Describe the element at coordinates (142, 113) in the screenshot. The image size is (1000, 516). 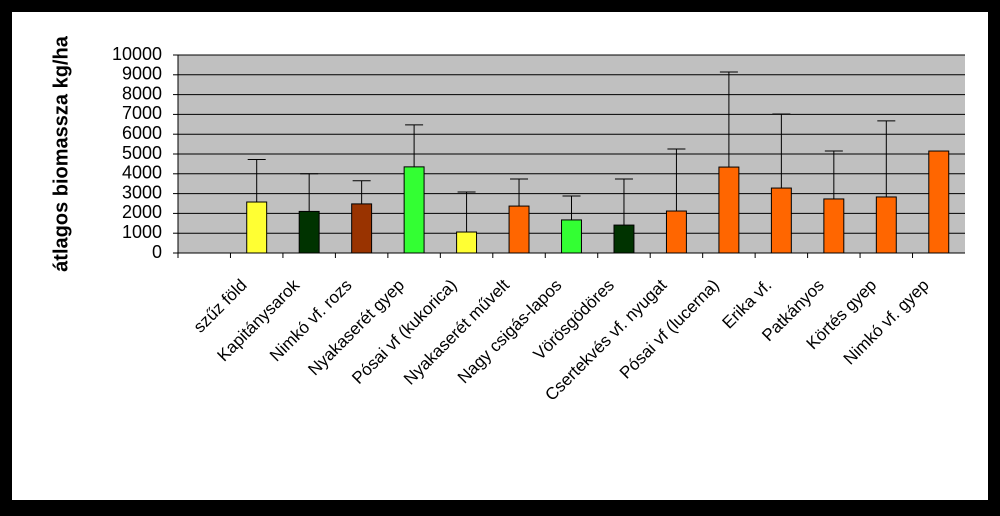
I see `y-tick-label: 7000` at that location.